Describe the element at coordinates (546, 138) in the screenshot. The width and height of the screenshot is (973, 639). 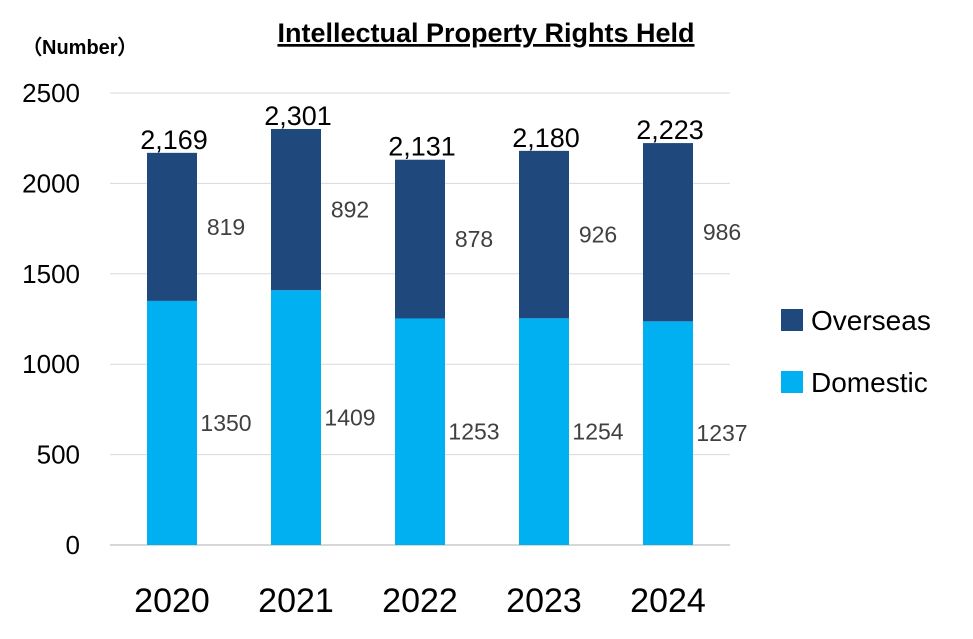
I see `total-label-2023: 2,180` at that location.